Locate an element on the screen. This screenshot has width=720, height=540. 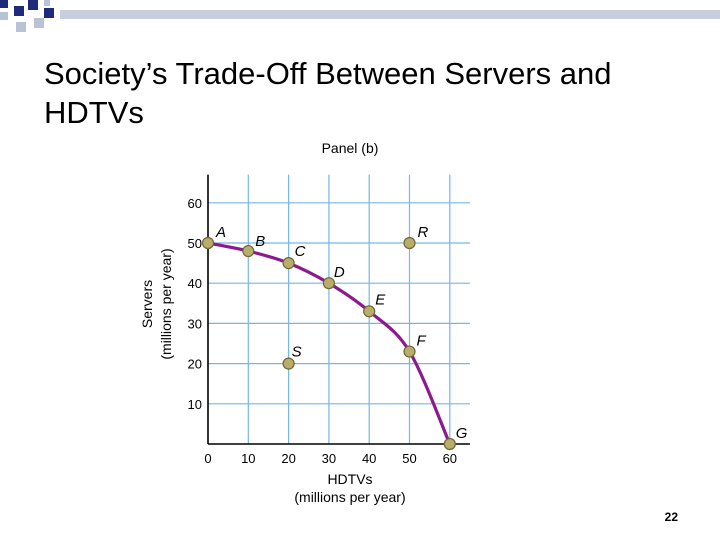
y-tick-label: 60 is located at coordinates (195, 203).